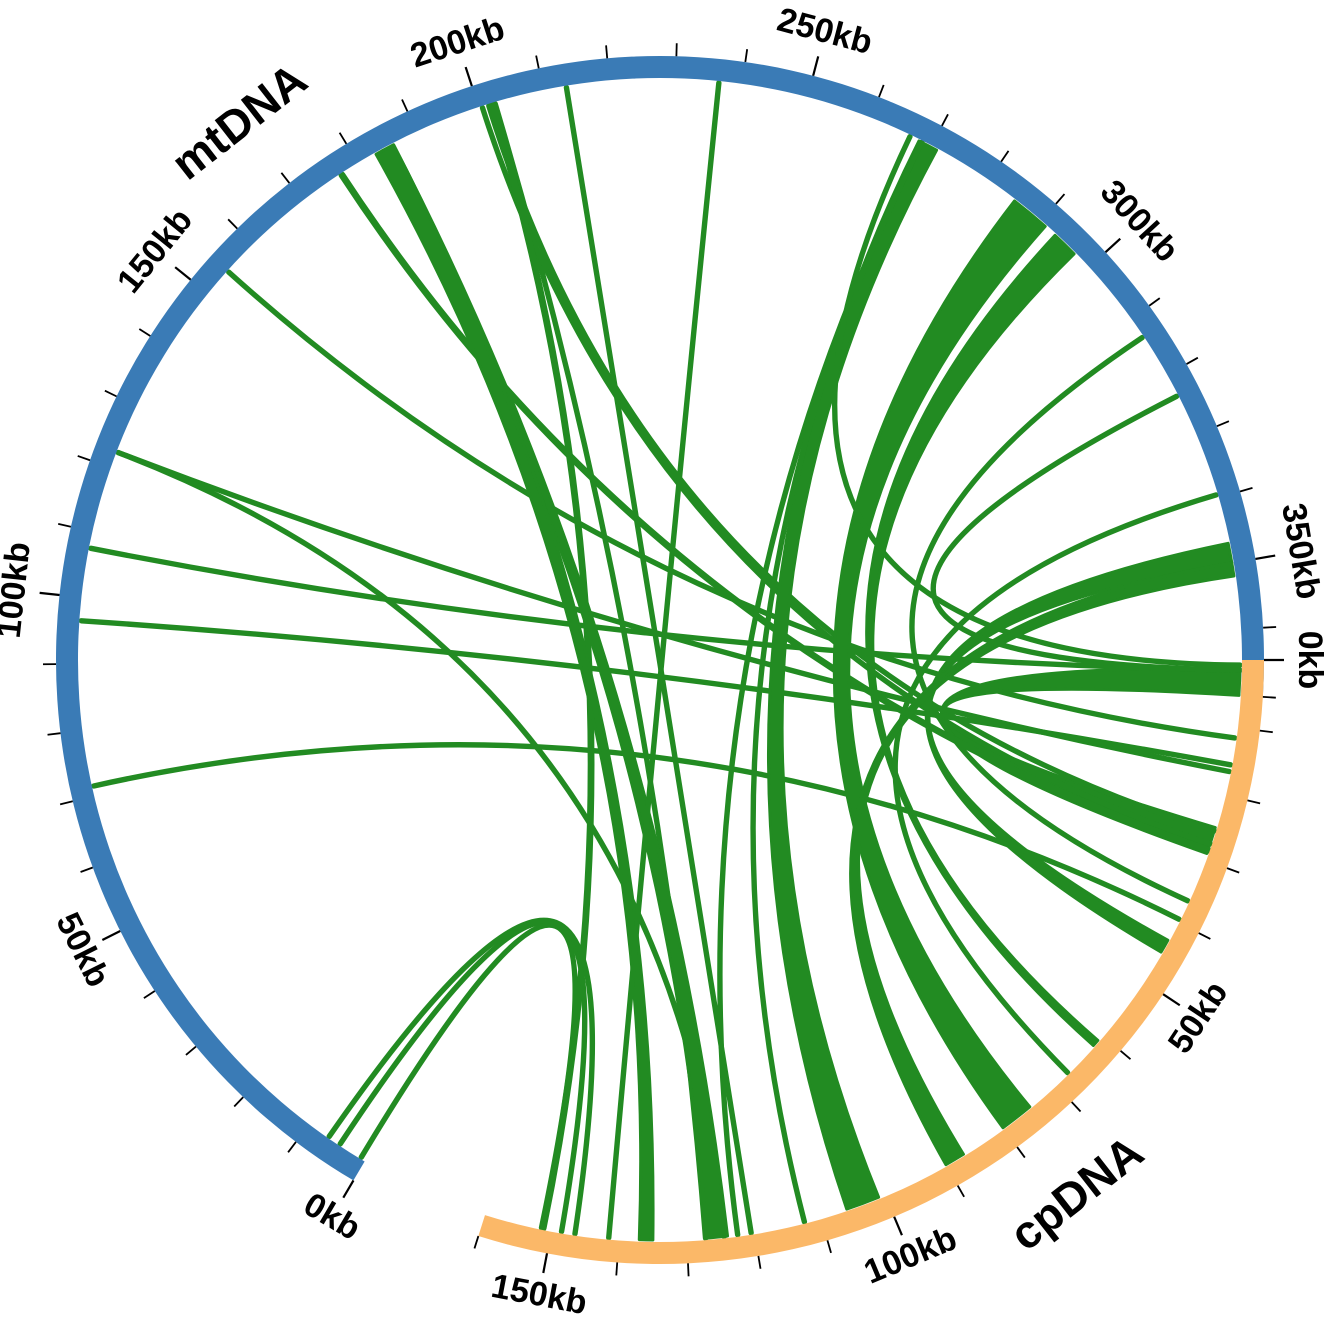 This screenshot has height=1323, width=1331. I want to click on mt-tick-label: 250kb, so click(824, 31).